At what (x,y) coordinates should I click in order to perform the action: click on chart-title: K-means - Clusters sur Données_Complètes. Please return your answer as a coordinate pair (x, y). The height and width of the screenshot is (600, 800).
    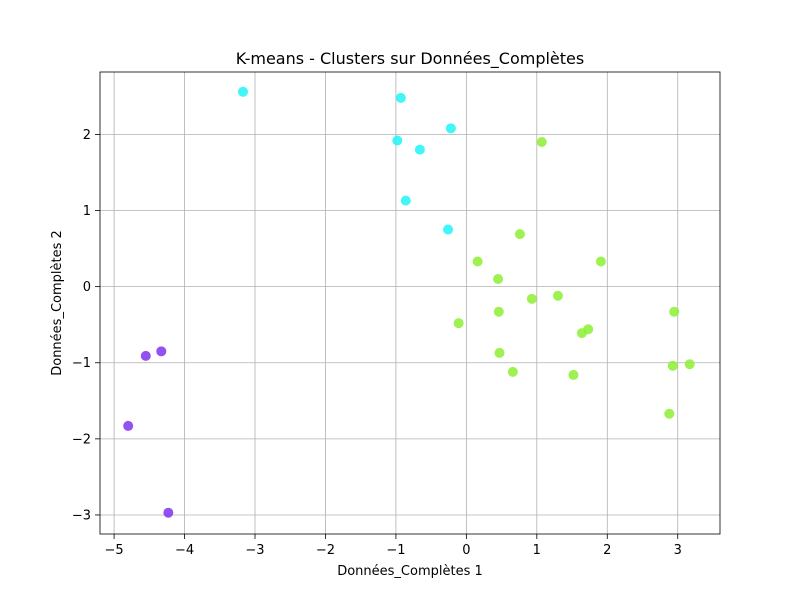
    Looking at the image, I should click on (410, 59).